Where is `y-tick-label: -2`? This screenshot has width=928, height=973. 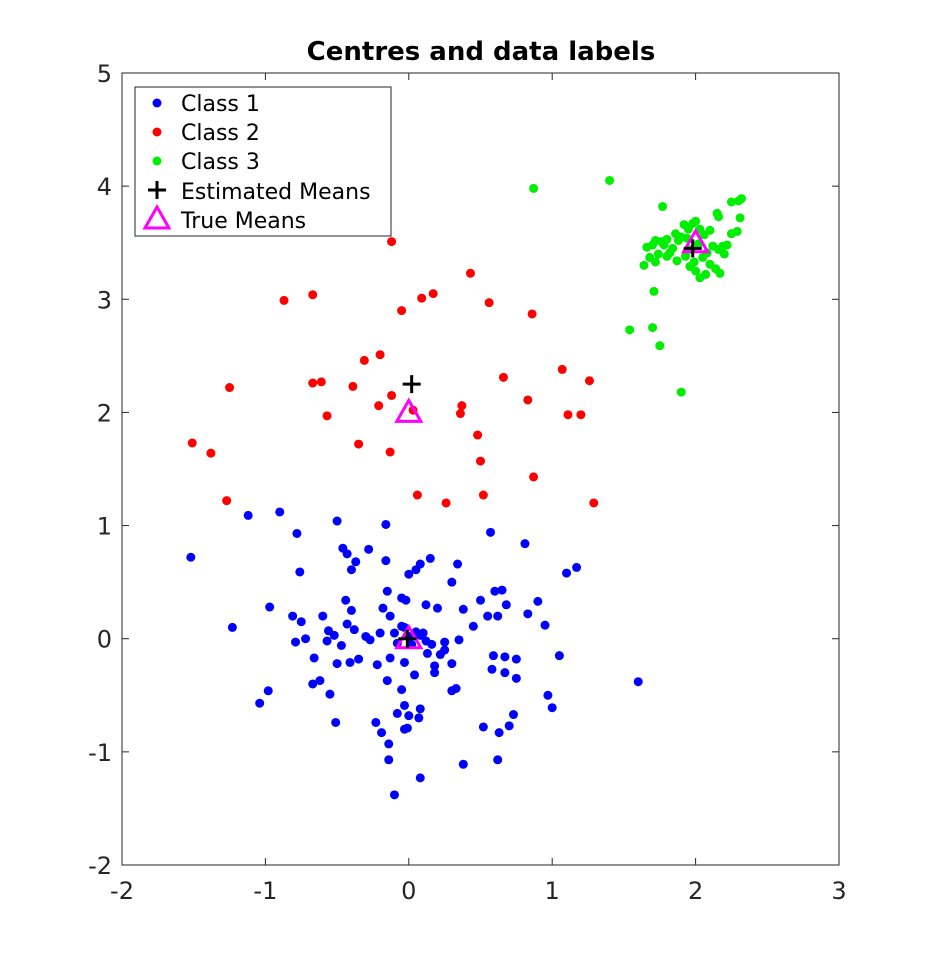 y-tick-label: -2 is located at coordinates (100, 866).